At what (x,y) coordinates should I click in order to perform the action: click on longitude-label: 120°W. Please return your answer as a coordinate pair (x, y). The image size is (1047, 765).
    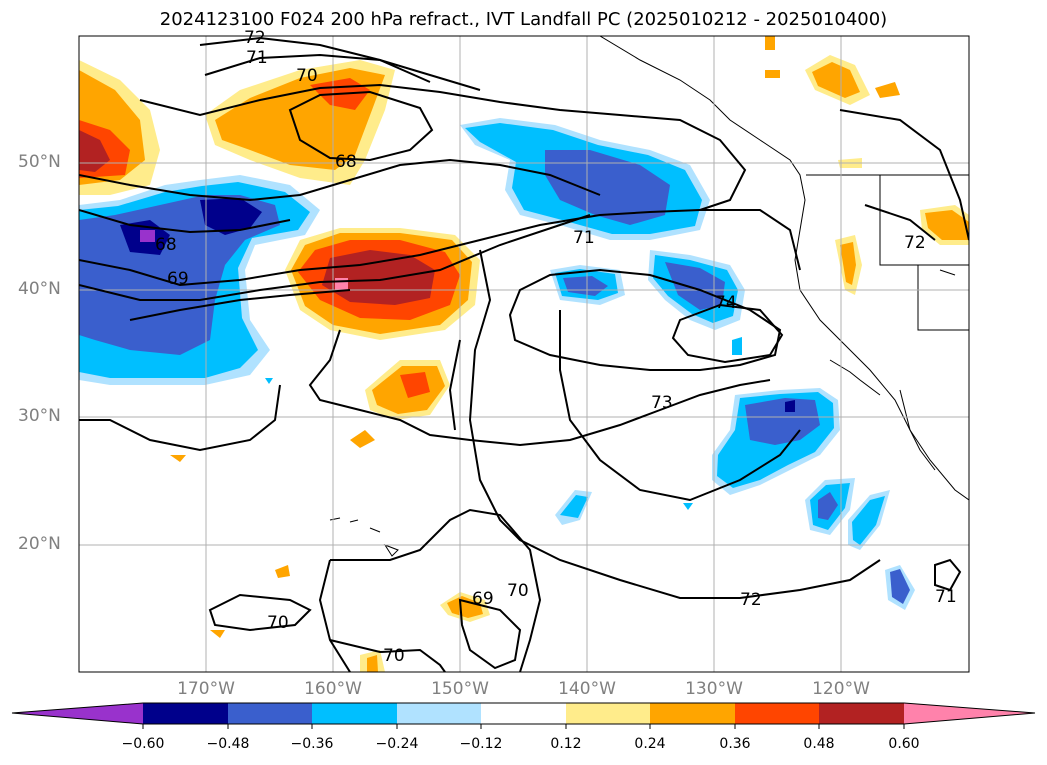
    Looking at the image, I should click on (841, 689).